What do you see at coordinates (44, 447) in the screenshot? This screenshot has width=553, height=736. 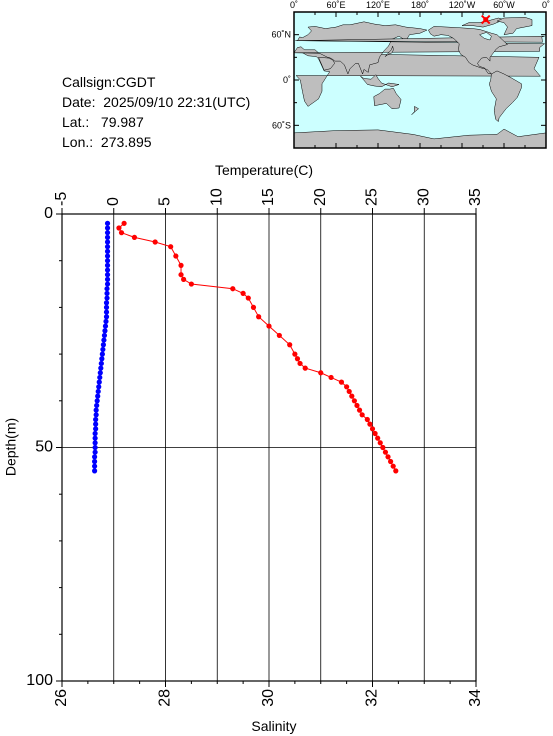 I see `depth-tick-label: 50` at bounding box center [44, 447].